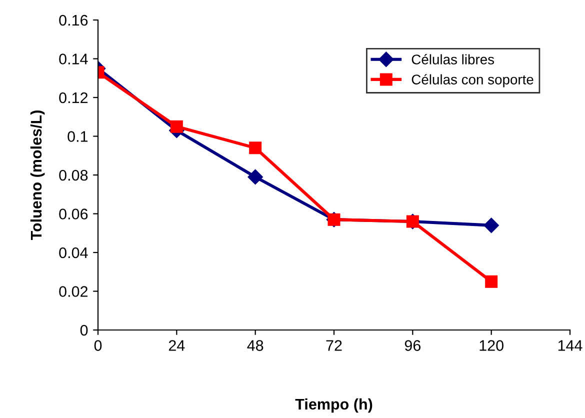 The image size is (585, 418). What do you see at coordinates (570, 345) in the screenshot?
I see `x-tick-label: 144` at bounding box center [570, 345].